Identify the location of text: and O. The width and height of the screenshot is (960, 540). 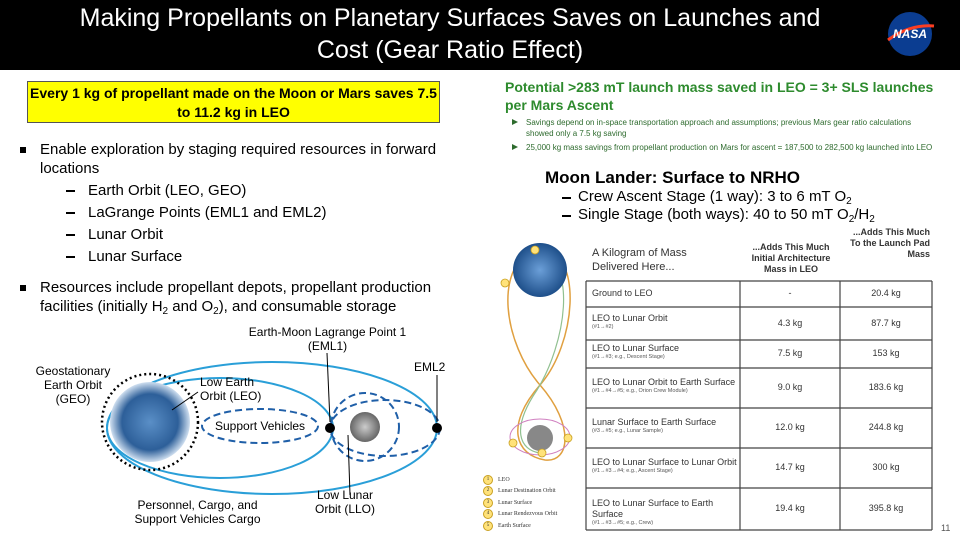
(191, 306).